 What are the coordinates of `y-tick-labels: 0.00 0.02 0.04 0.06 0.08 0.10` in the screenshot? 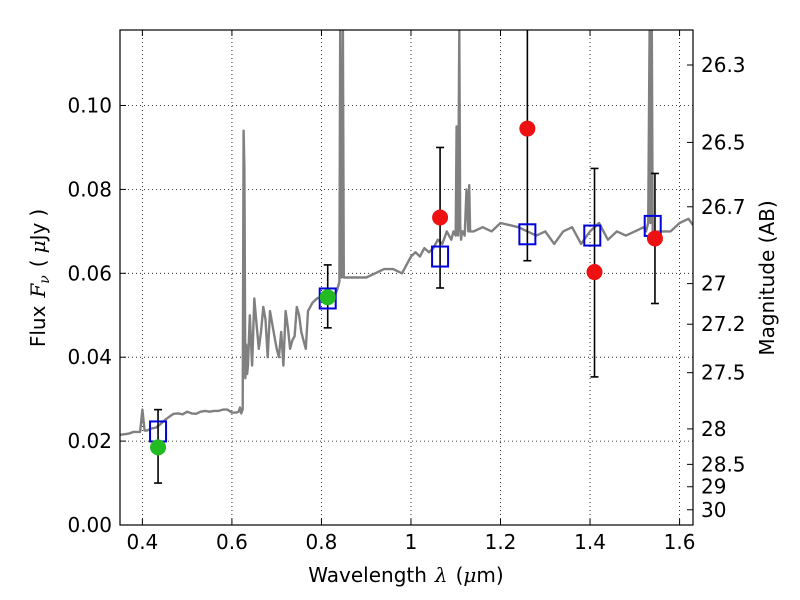 It's located at (89, 315).